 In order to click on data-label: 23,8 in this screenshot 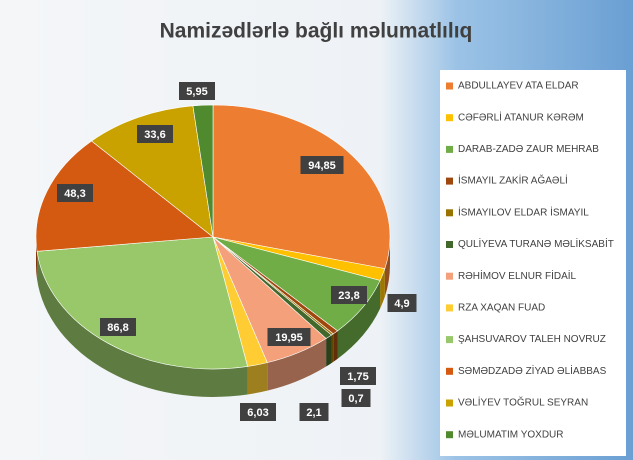, I will do `click(348, 296)`.